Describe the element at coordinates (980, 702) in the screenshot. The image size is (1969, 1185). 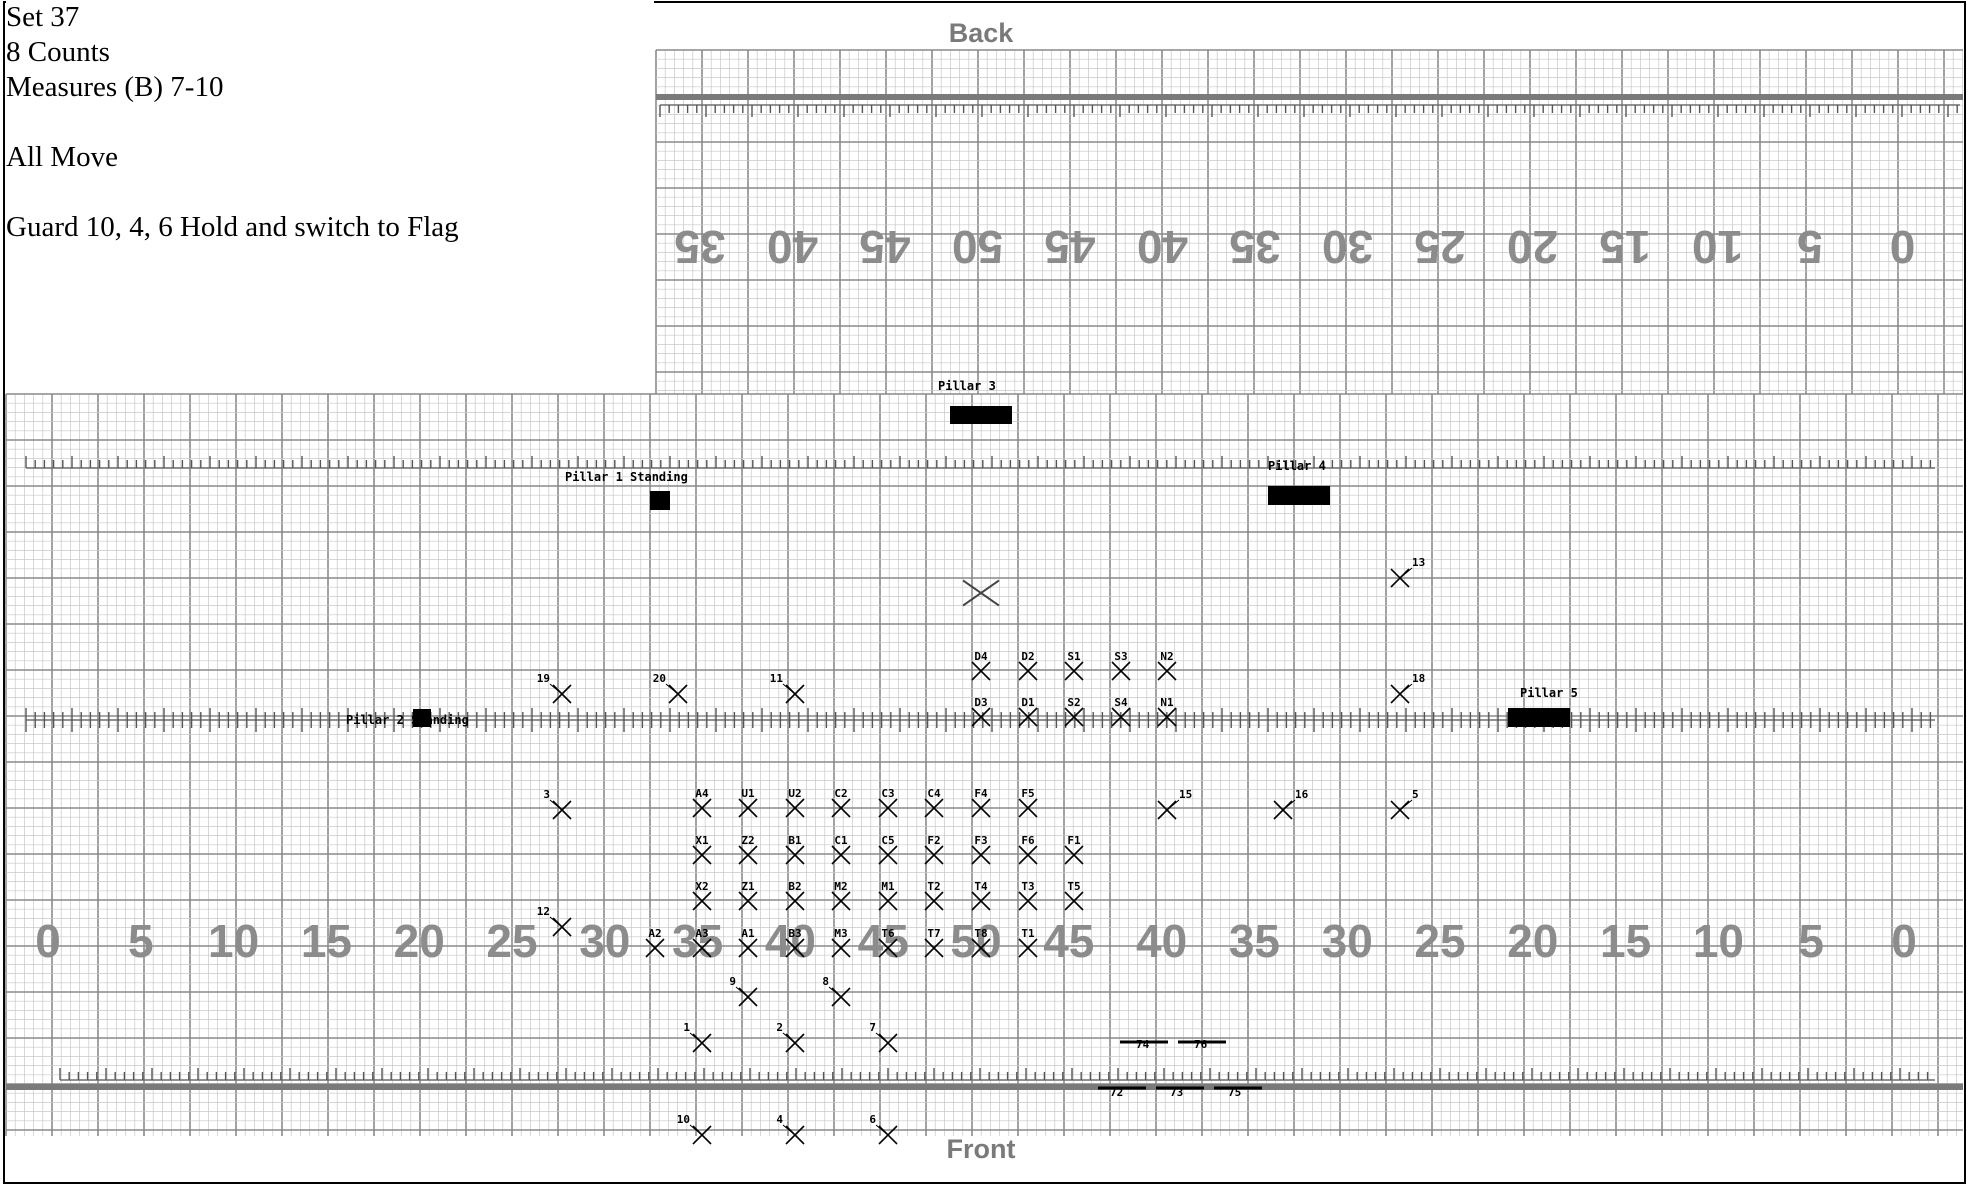
I see `performer-label: D3` at that location.